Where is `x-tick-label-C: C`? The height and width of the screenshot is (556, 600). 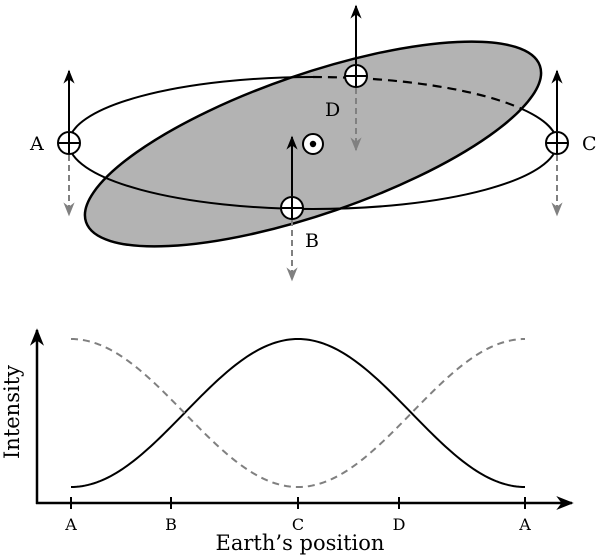 x-tick-label-C: C is located at coordinates (298, 524).